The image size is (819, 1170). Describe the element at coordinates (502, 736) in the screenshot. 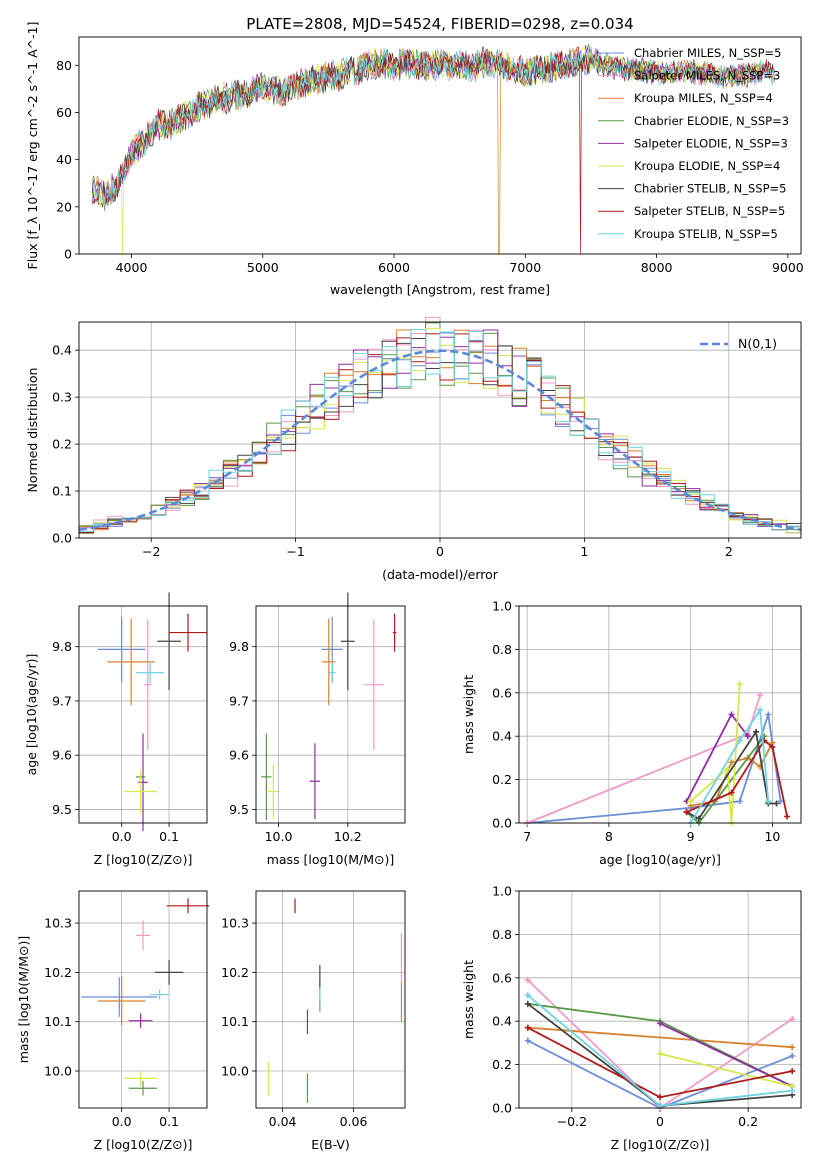

I see `mw-age-ytick-label: 0.4` at that location.